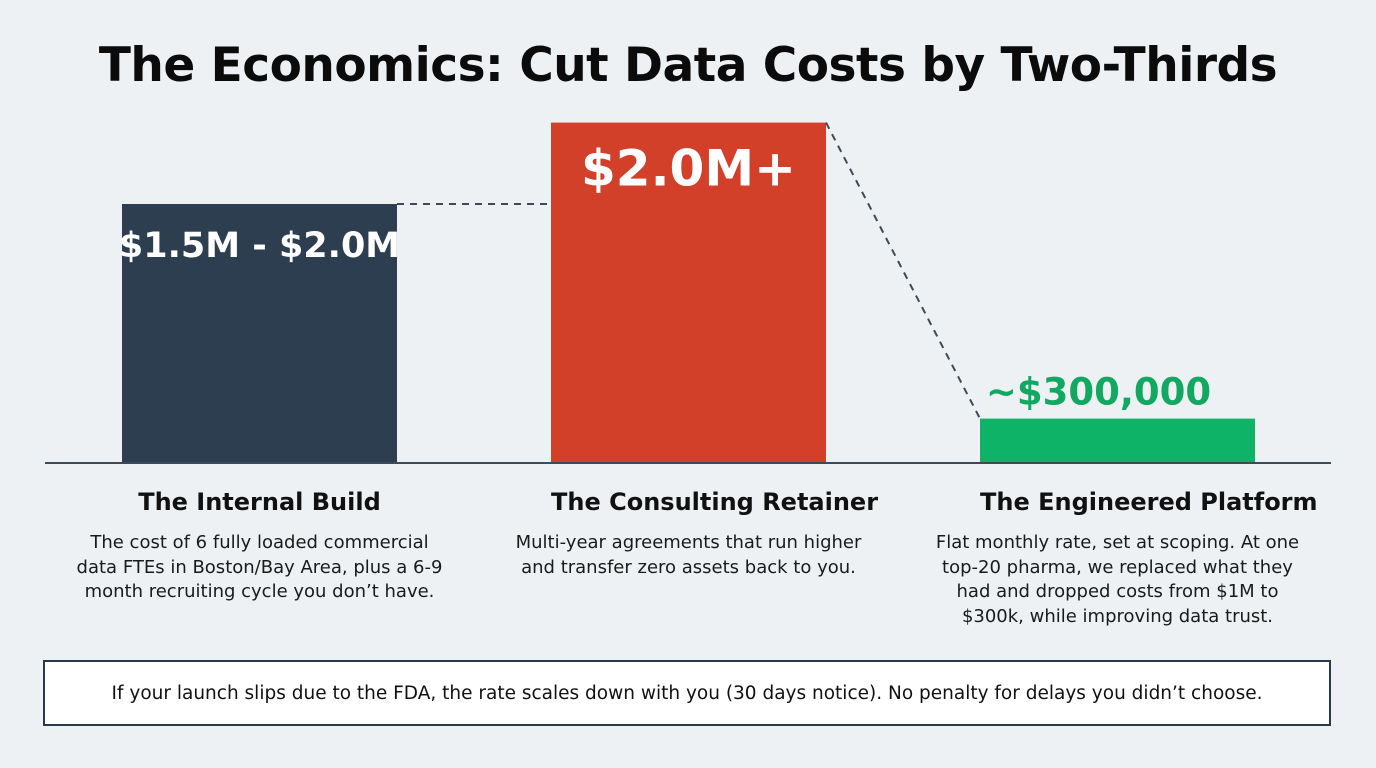 The image size is (1376, 768). I want to click on bar-label-internal-build: $1.5M - $2.0M, so click(259, 246).